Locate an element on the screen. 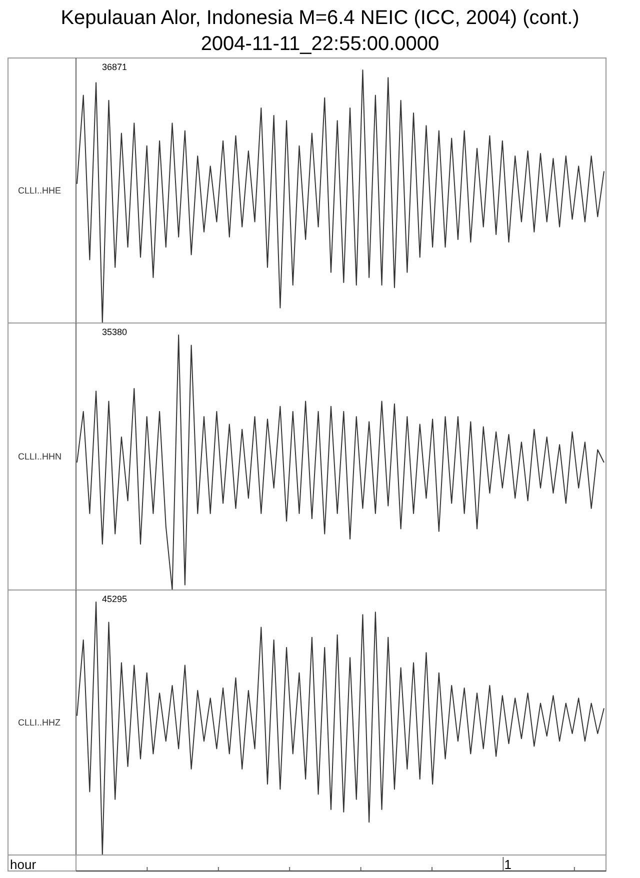 Image resolution: width=640 pixels, height=878 pixels. annotation: 35380 is located at coordinates (115, 332).